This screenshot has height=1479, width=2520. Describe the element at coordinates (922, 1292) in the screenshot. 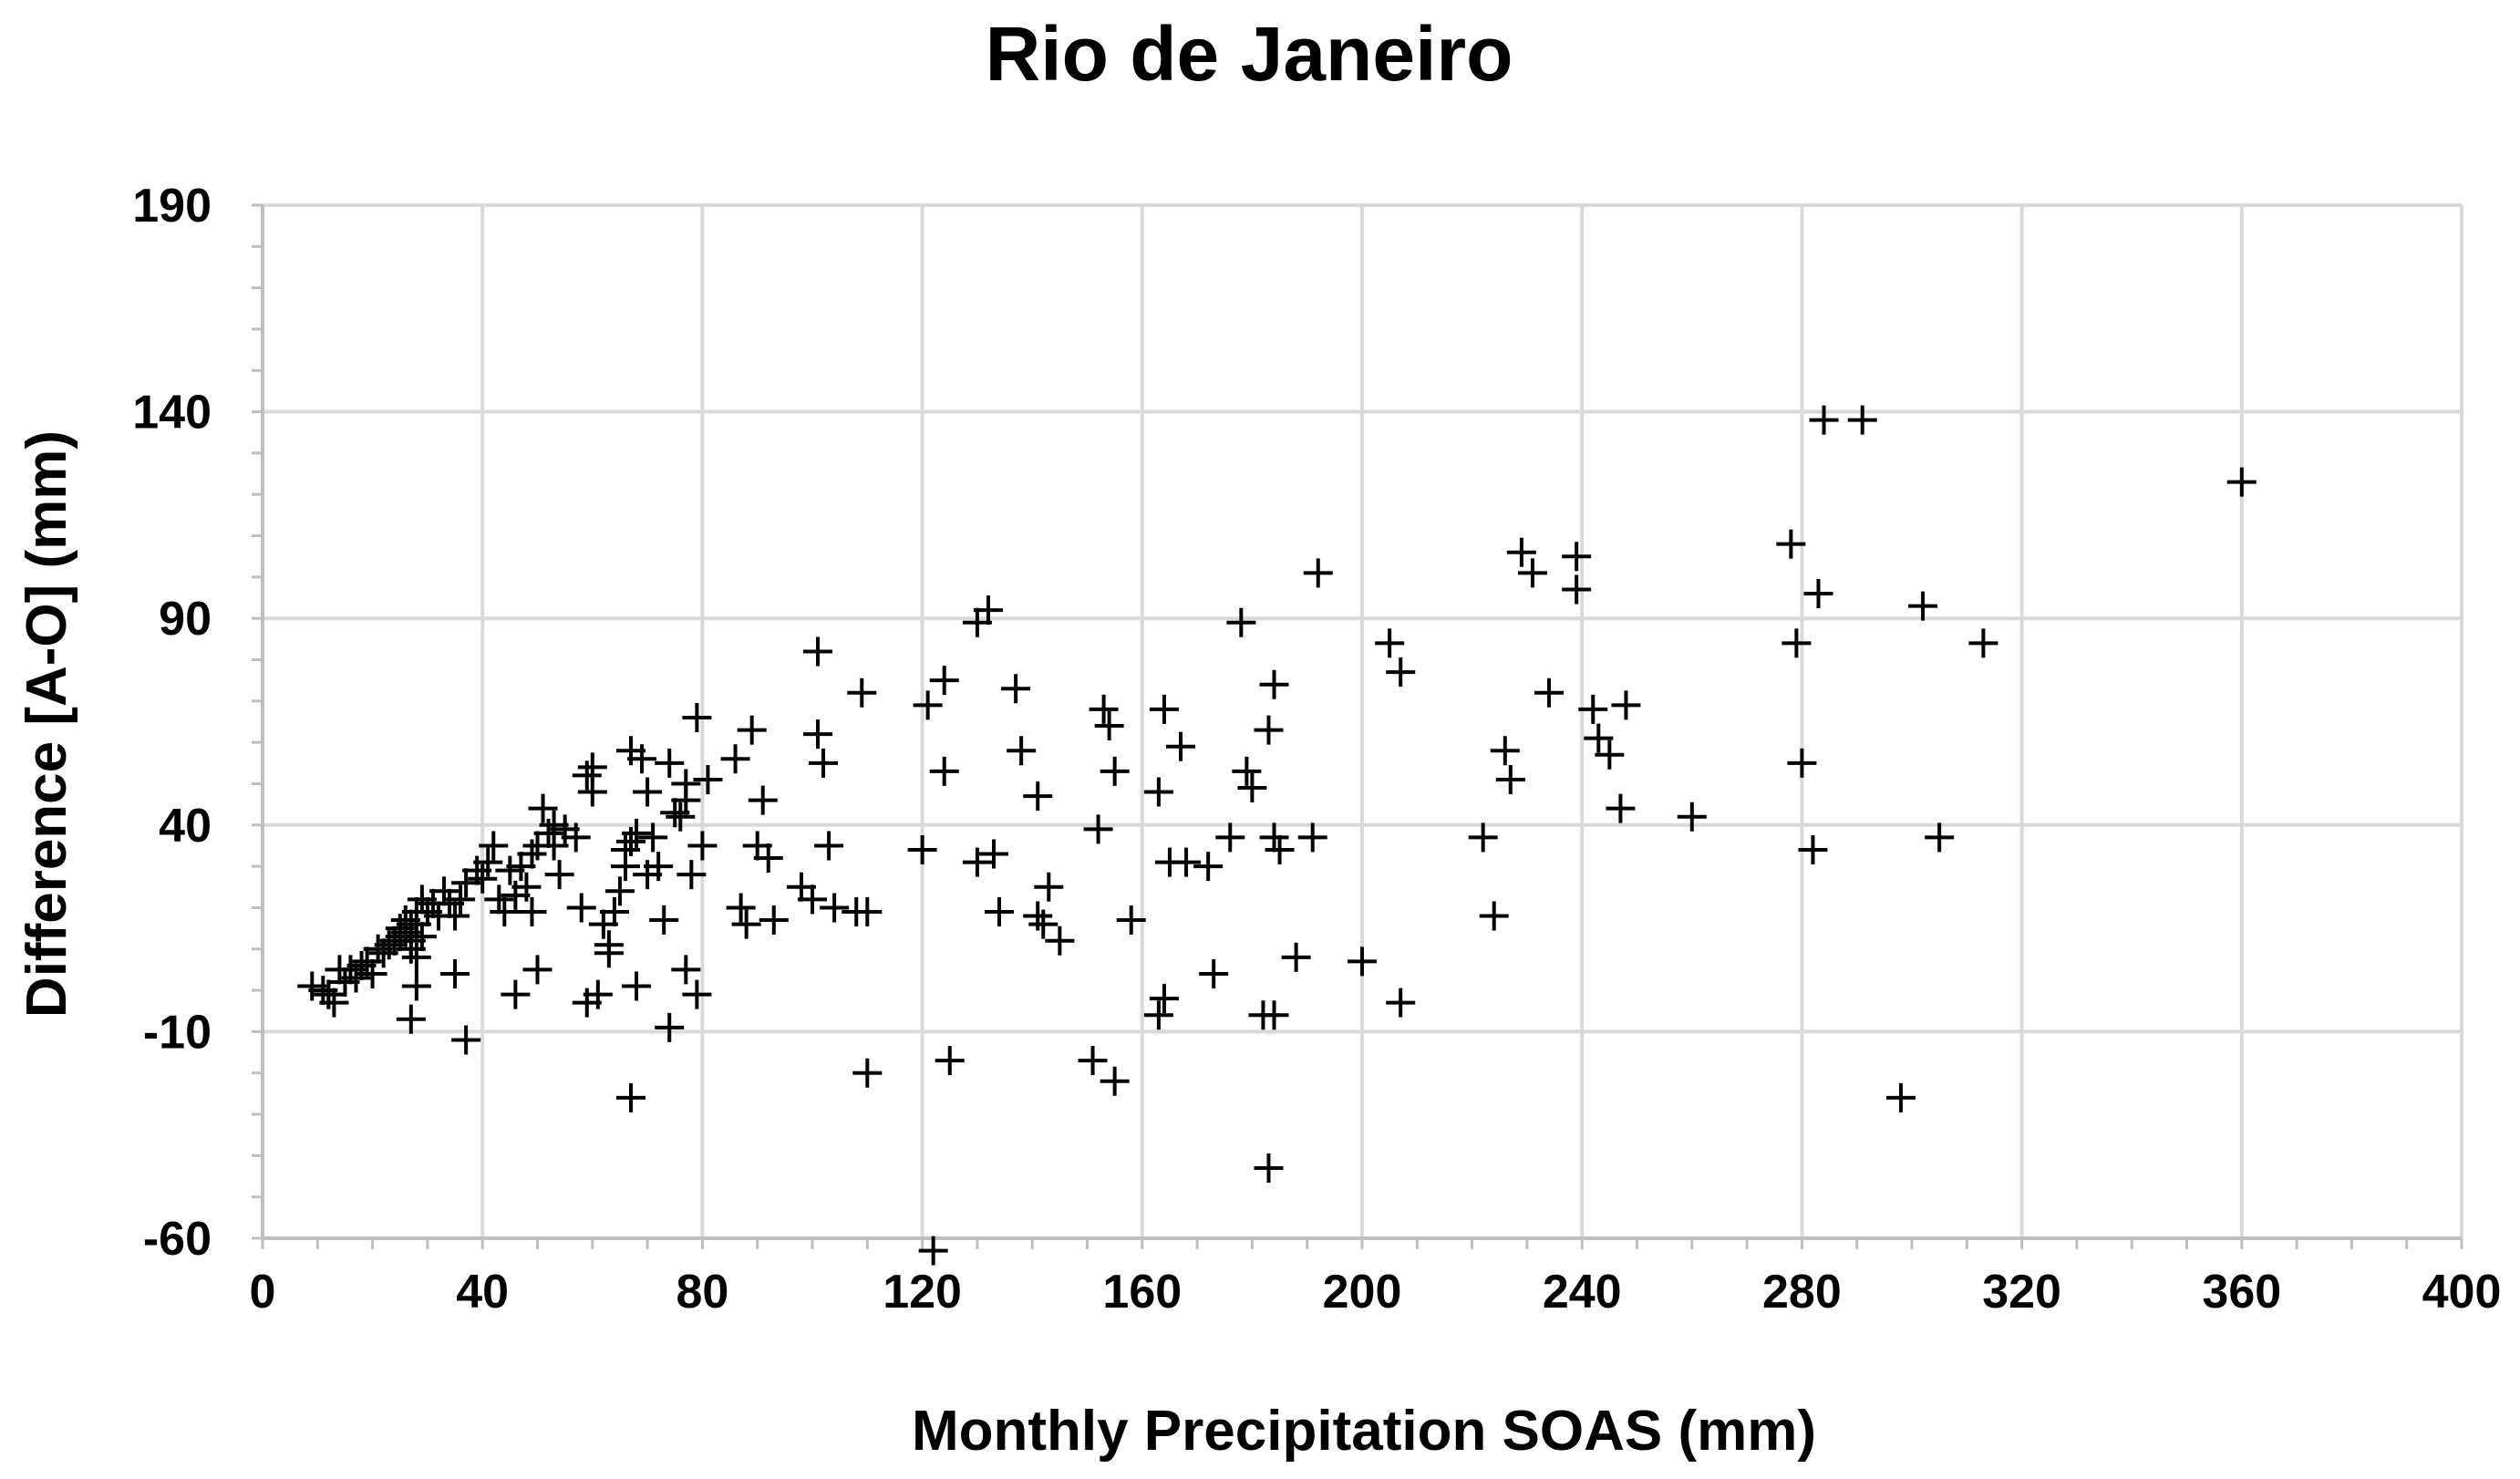

I see `x-tick-label: 120` at that location.